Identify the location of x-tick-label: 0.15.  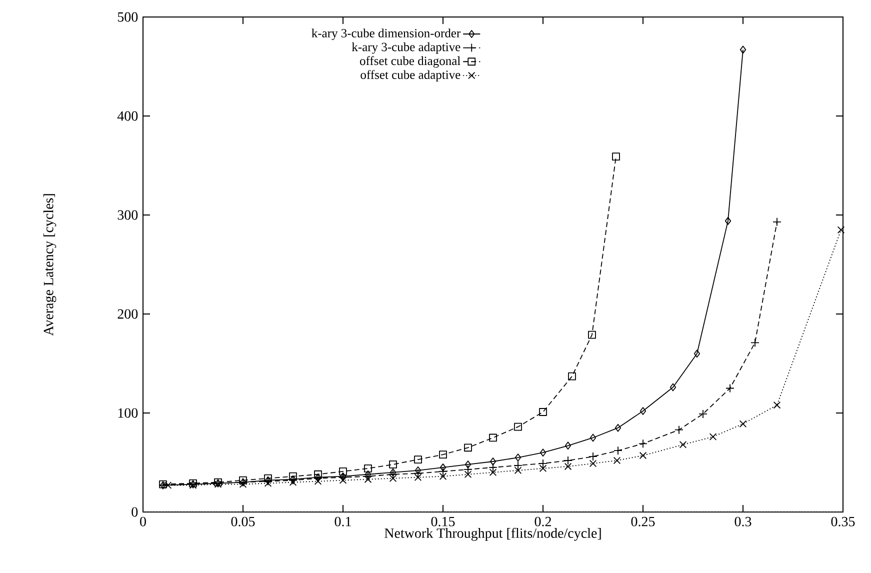
(443, 521).